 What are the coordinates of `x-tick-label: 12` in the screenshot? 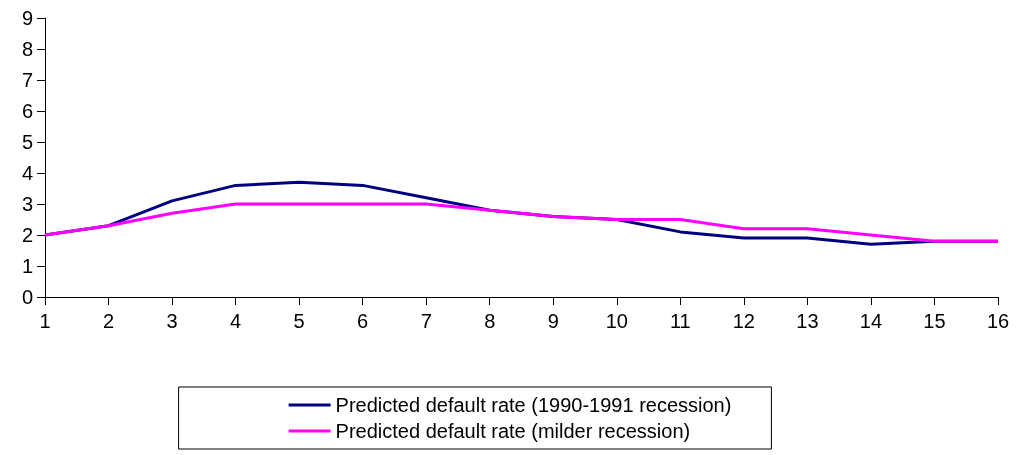 It's located at (743, 321).